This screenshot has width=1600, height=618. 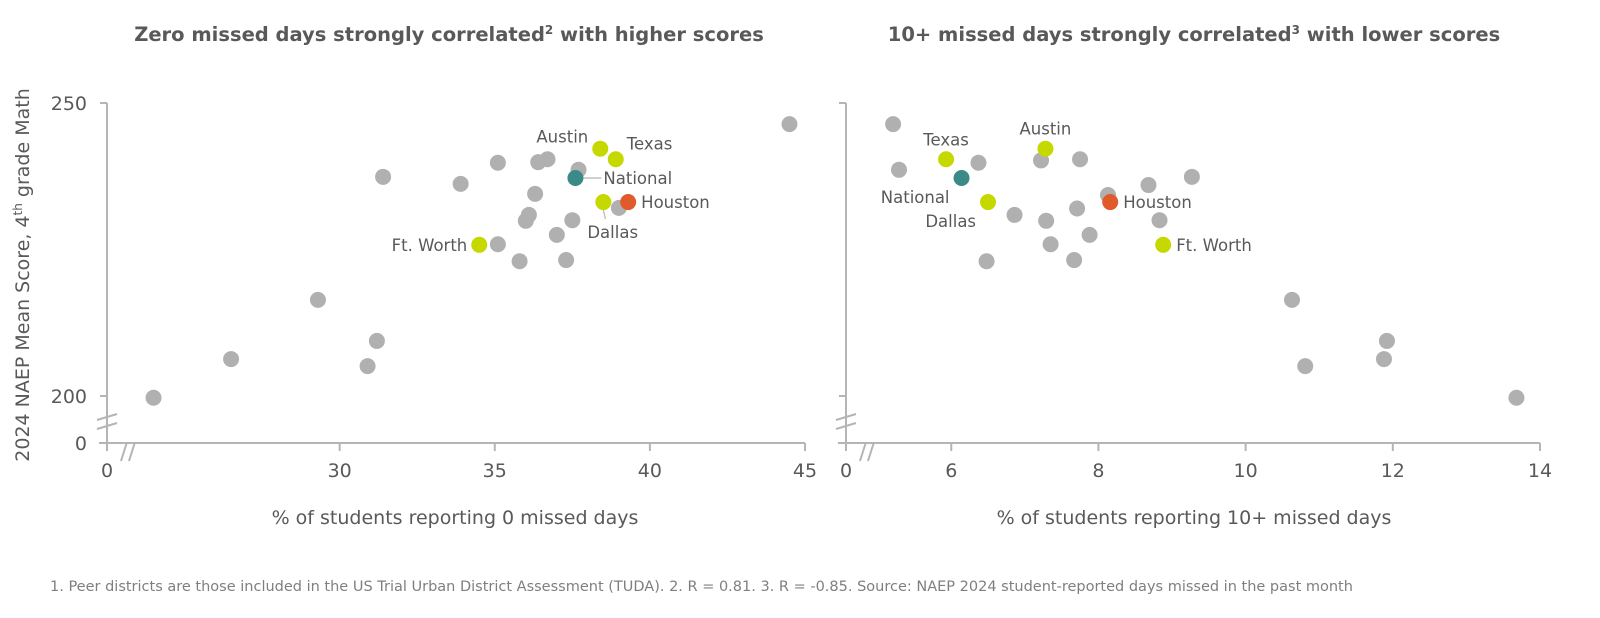 I want to click on left-point-national, so click(x=575, y=178).